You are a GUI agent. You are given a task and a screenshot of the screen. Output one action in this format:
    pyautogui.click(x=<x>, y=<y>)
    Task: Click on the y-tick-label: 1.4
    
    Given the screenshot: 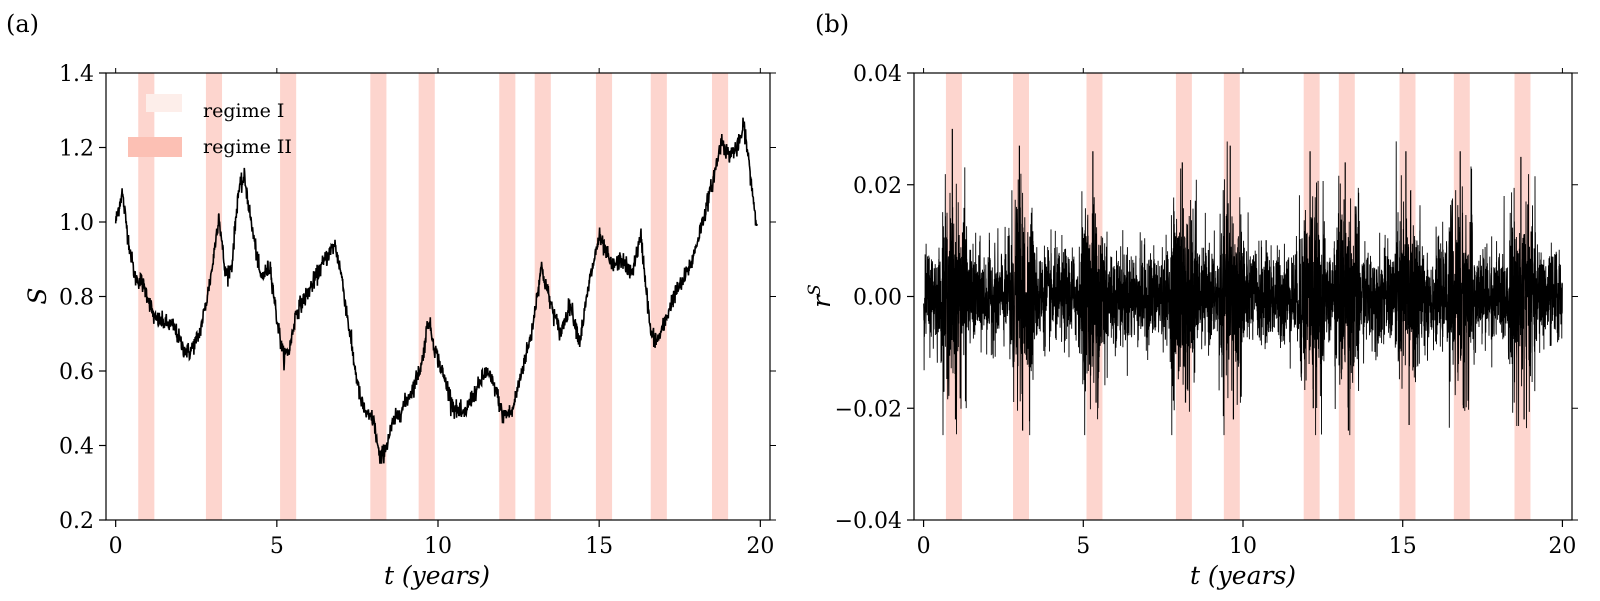 What is the action you would take?
    pyautogui.click(x=76, y=74)
    